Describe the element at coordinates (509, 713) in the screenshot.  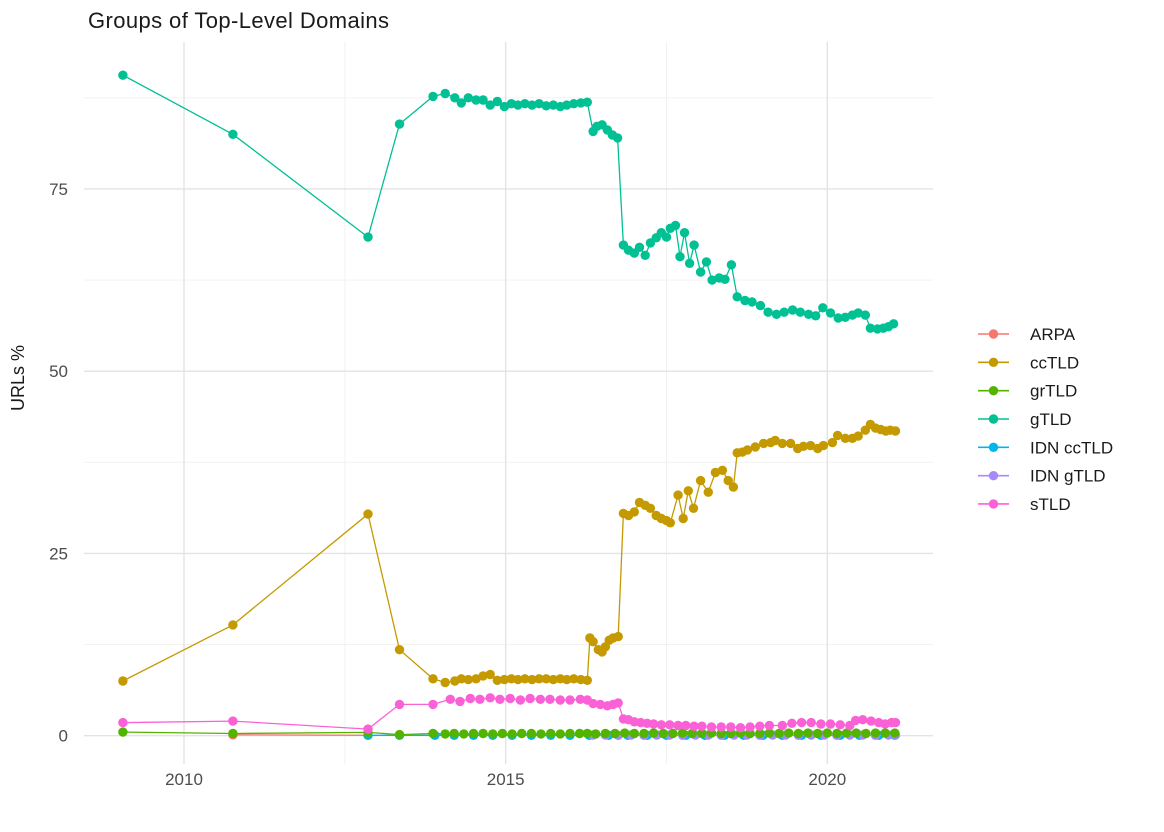
I see `series-sTLD` at that location.